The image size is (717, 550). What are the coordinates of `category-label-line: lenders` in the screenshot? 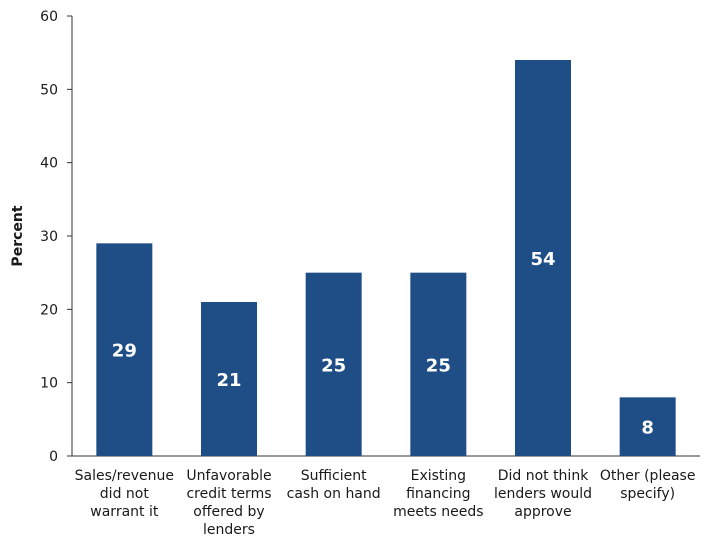 It's located at (229, 530).